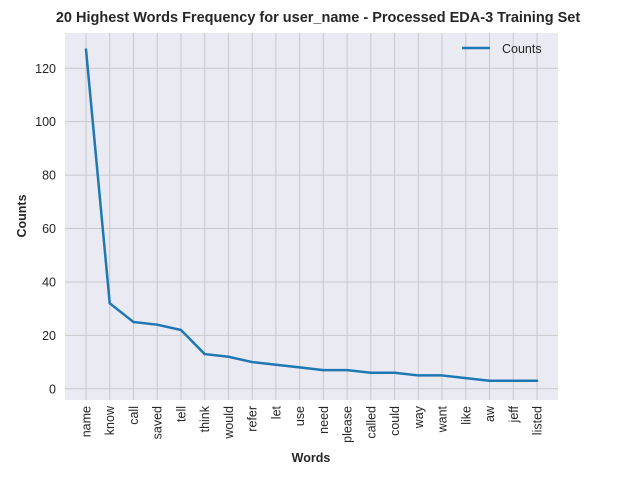 The image size is (622, 480). Describe the element at coordinates (205, 418) in the screenshot. I see `x-tick-label: think` at that location.